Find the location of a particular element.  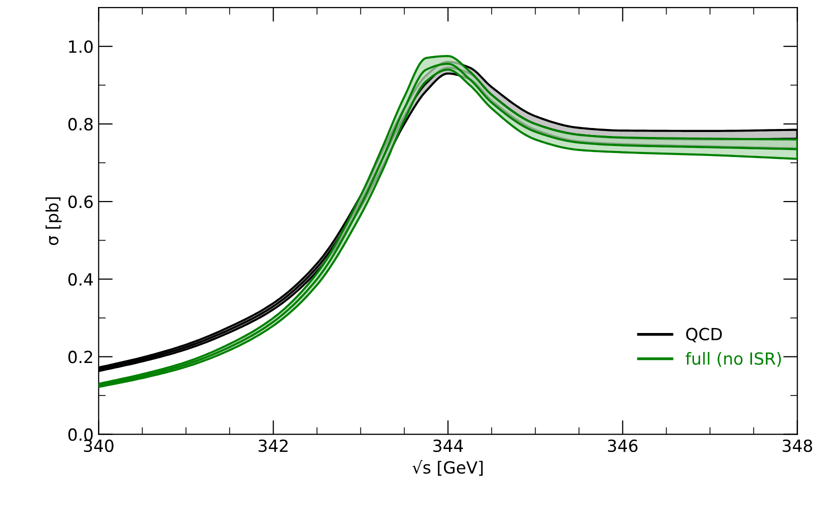

y-tick-label: 1.0 is located at coordinates (81, 46).